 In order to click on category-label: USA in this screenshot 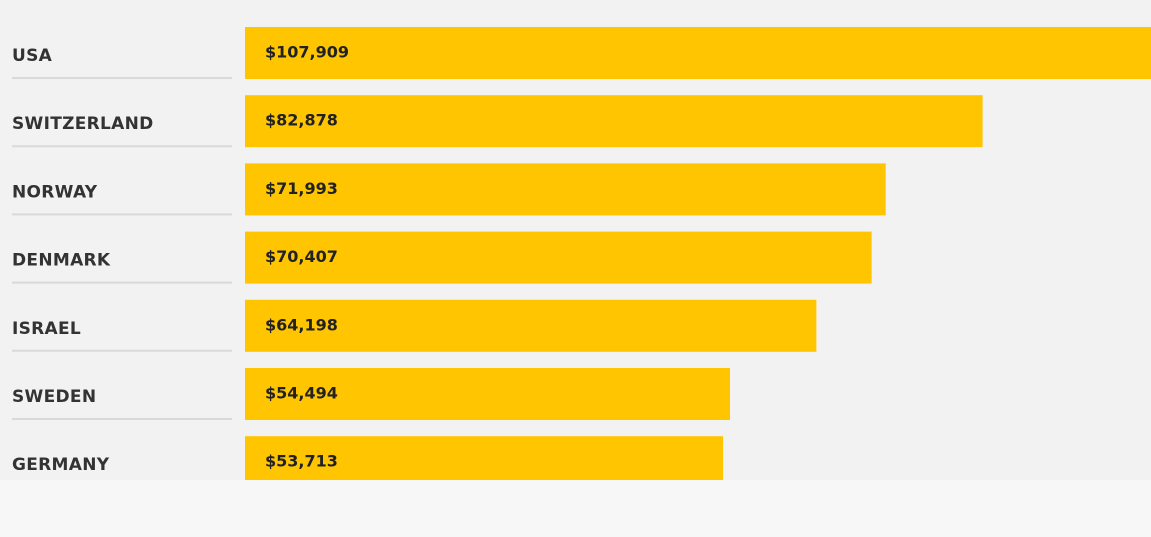, I will do `click(32, 56)`.